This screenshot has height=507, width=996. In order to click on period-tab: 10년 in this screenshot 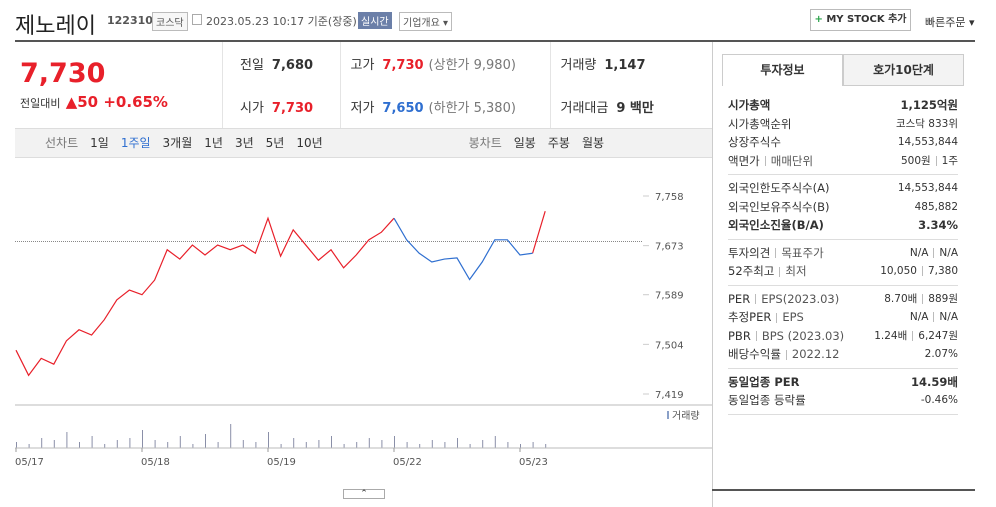, I will do `click(309, 143)`.